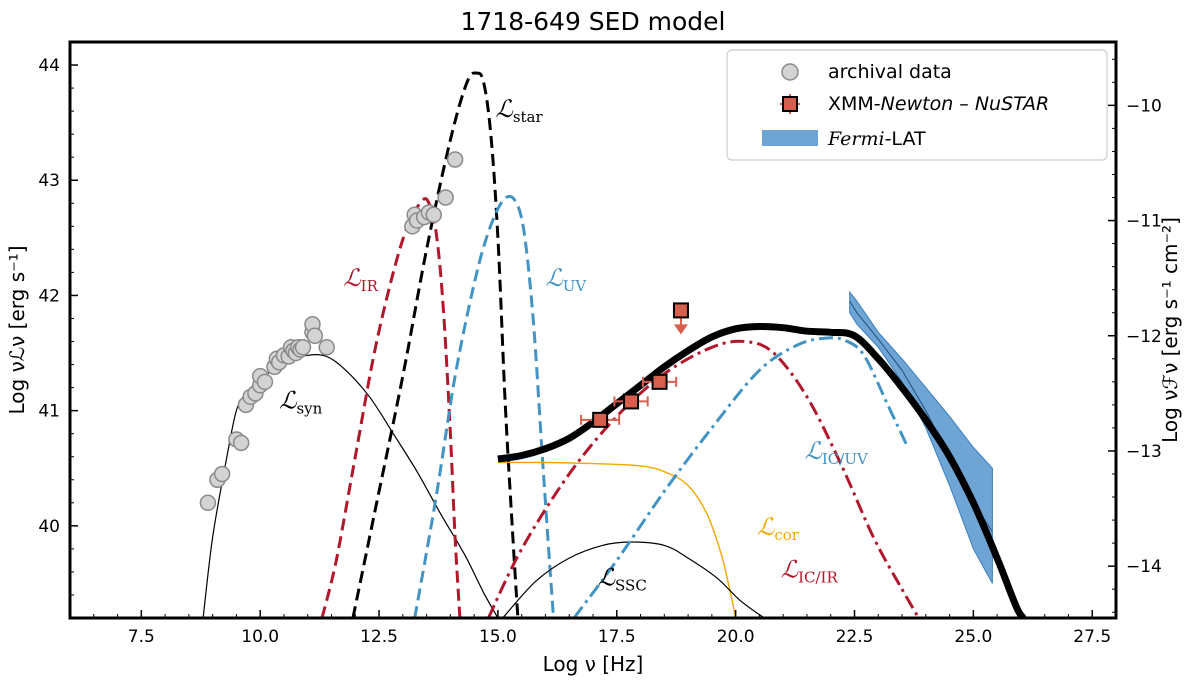  Describe the element at coordinates (17, 329) in the screenshot. I see `y-axis-label: Log νℒν [erg s⁻¹]` at that location.